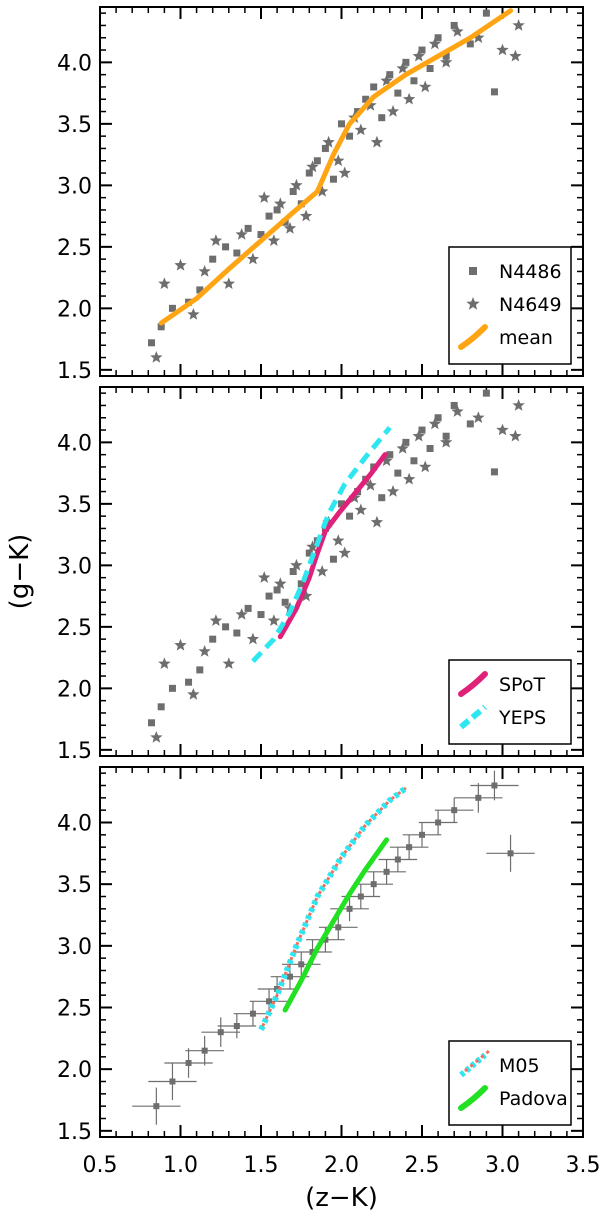  What do you see at coordinates (519, 1066) in the screenshot?
I see `legend-label: M05` at bounding box center [519, 1066].